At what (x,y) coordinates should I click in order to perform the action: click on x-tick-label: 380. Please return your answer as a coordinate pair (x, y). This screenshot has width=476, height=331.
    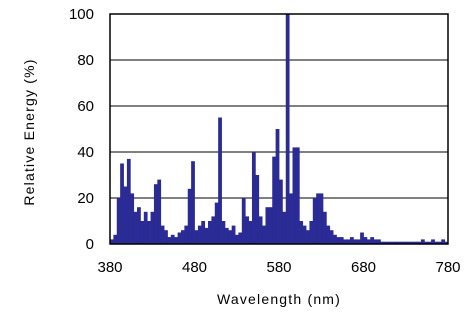
    Looking at the image, I should click on (109, 267).